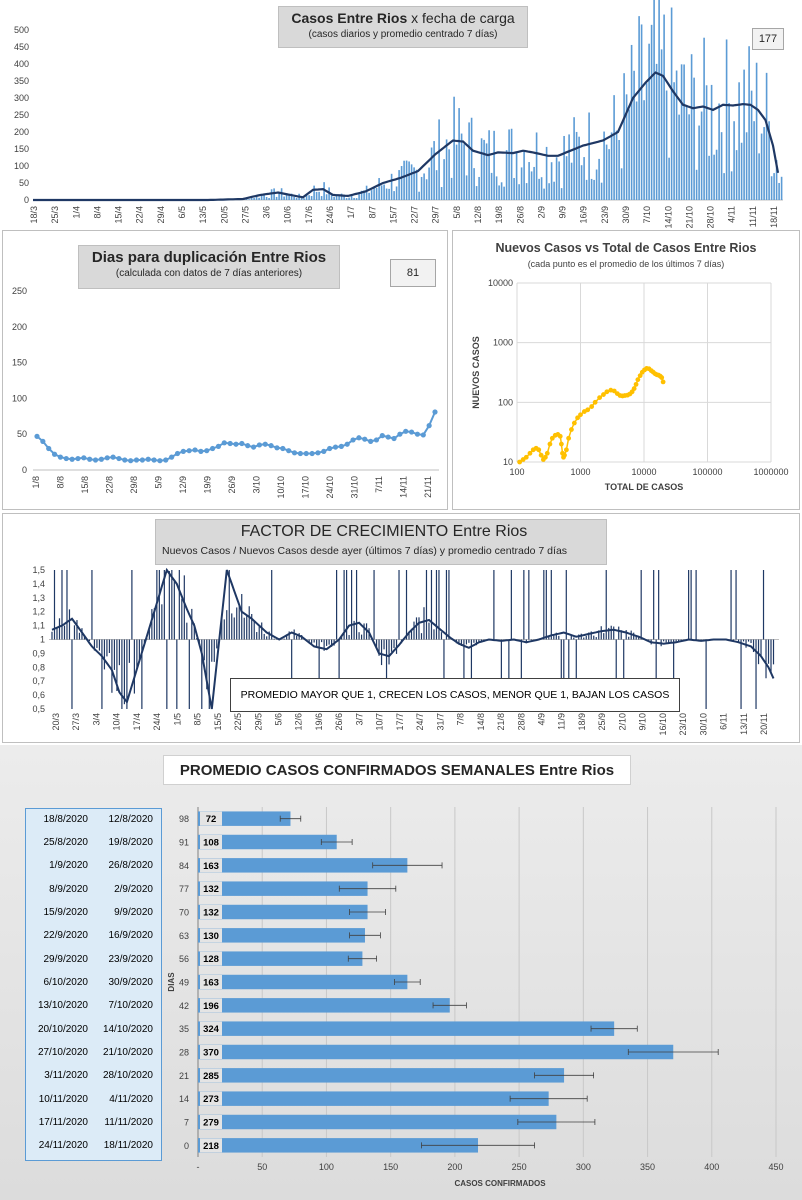 The image size is (802, 1200). I want to click on x-tick-label: 150, so click(390, 1167).